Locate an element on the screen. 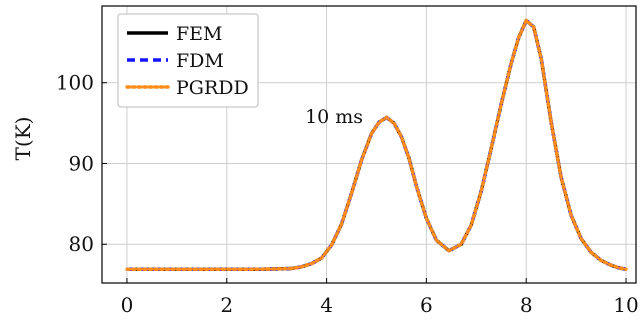 The width and height of the screenshot is (644, 327). y-ticks: 80 90 100 is located at coordinates (81, 163).